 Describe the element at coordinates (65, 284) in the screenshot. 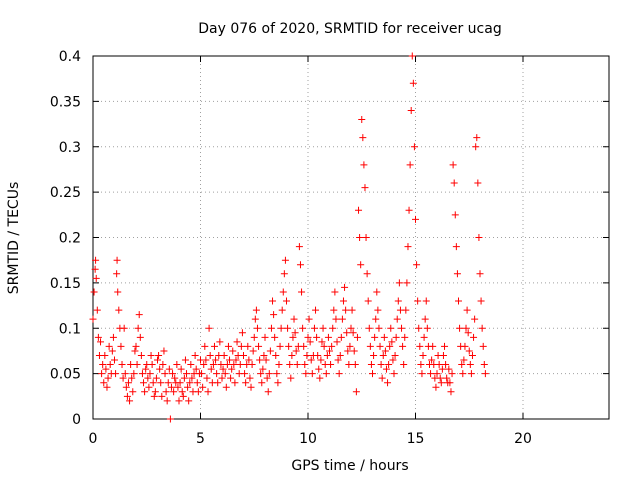

I see `y-tick-label: 0.15` at that location.